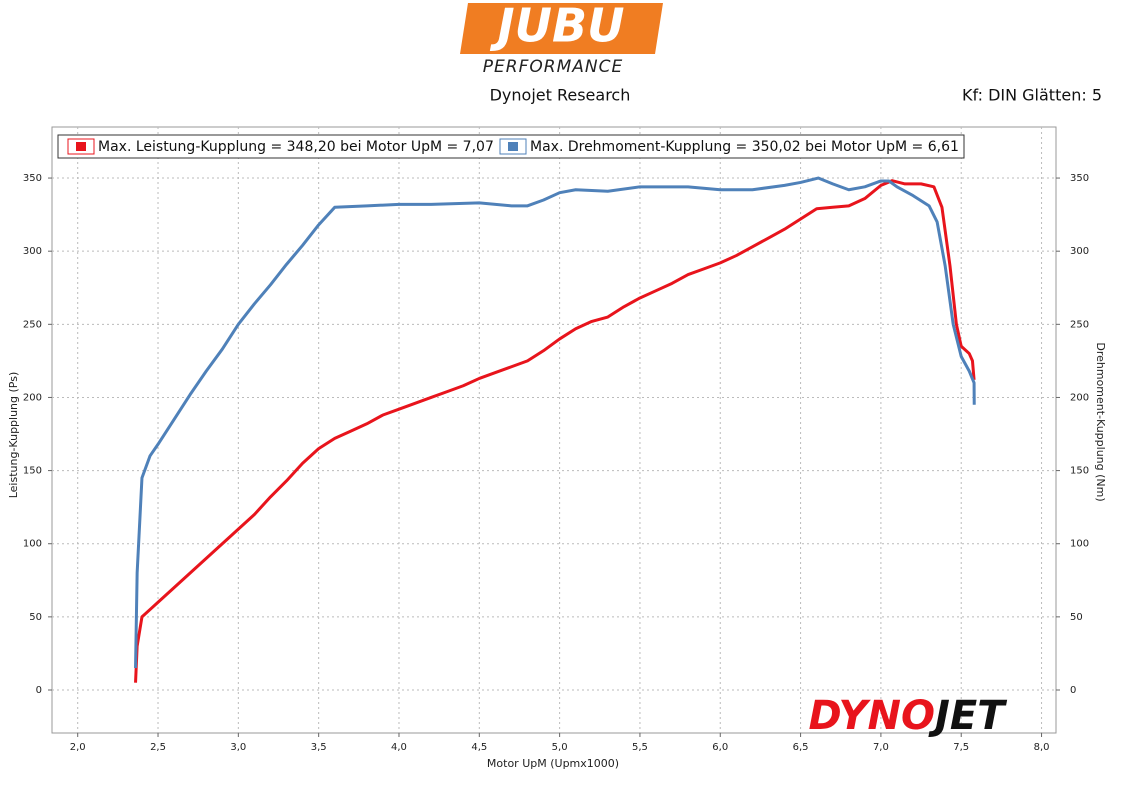 This screenshot has height=797, width=1122. What do you see at coordinates (560, 95) in the screenshot?
I see `subtitle: Dynojet Research` at bounding box center [560, 95].